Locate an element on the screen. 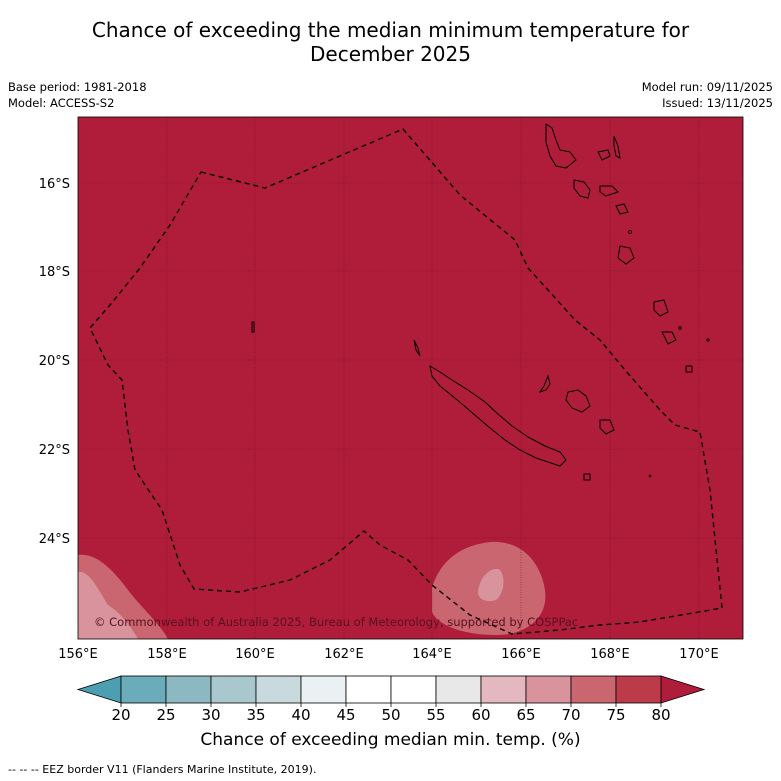  colorbar: 20 25 30 35 40 45 50 55 60 65 70 75 80 is located at coordinates (391, 699).